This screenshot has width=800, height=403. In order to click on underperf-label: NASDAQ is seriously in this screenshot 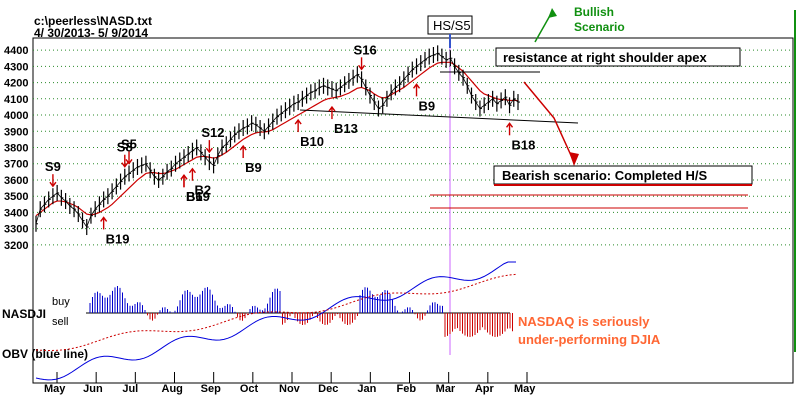, I will do `click(584, 321)`.